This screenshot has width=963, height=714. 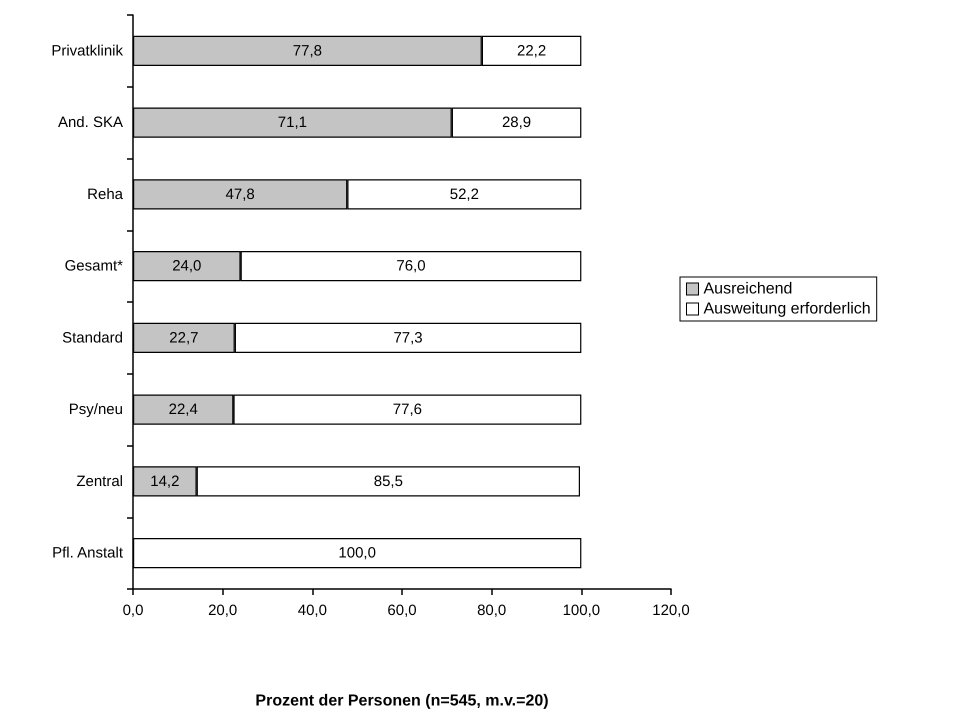 What do you see at coordinates (90, 123) in the screenshot?
I see `y-tick-label: And. SKA` at bounding box center [90, 123].